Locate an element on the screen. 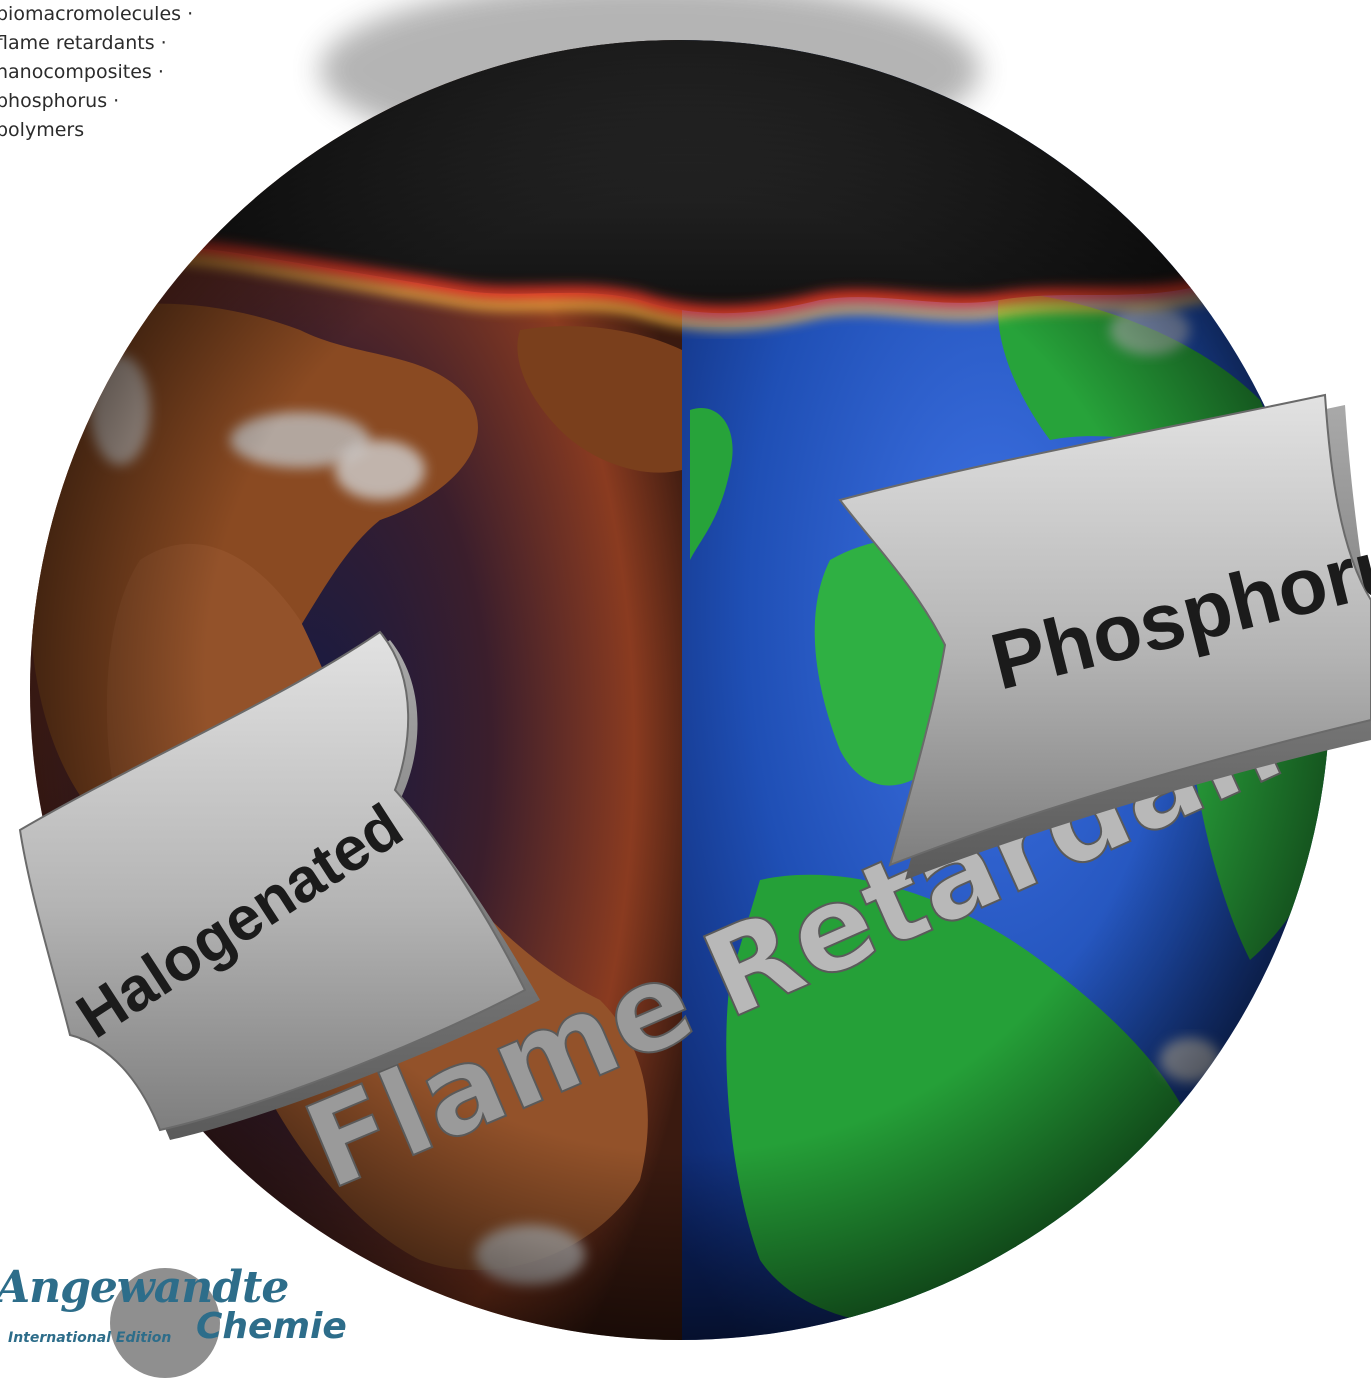 The height and width of the screenshot is (1378, 1371). keyword-item: phosphorus · is located at coordinates (60, 101).